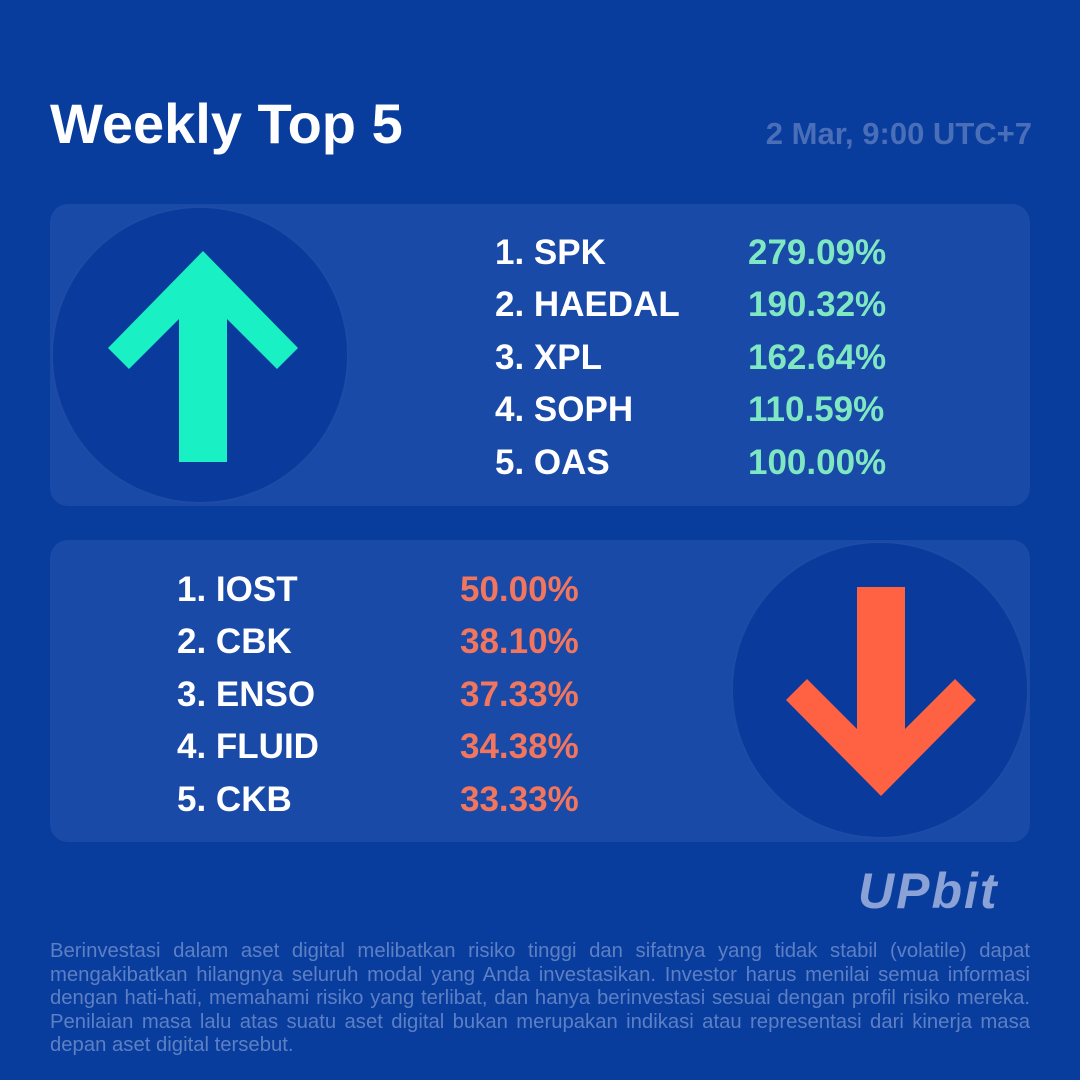  What do you see at coordinates (234, 642) in the screenshot?
I see `coin-name: 2. CBK` at bounding box center [234, 642].